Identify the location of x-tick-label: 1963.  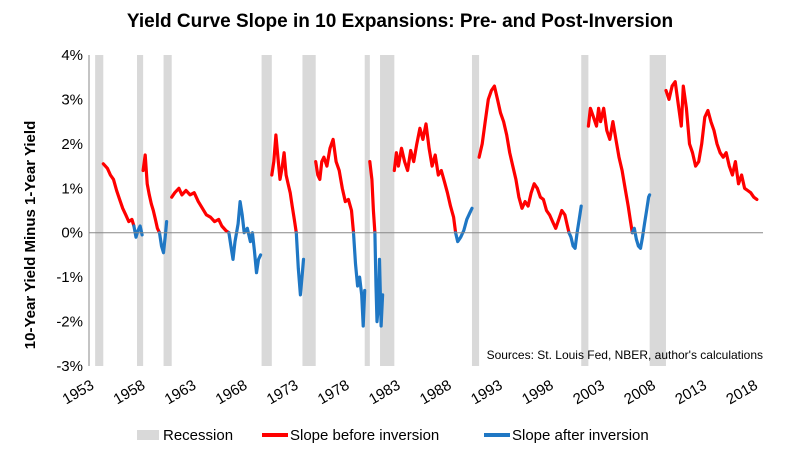
(180, 392).